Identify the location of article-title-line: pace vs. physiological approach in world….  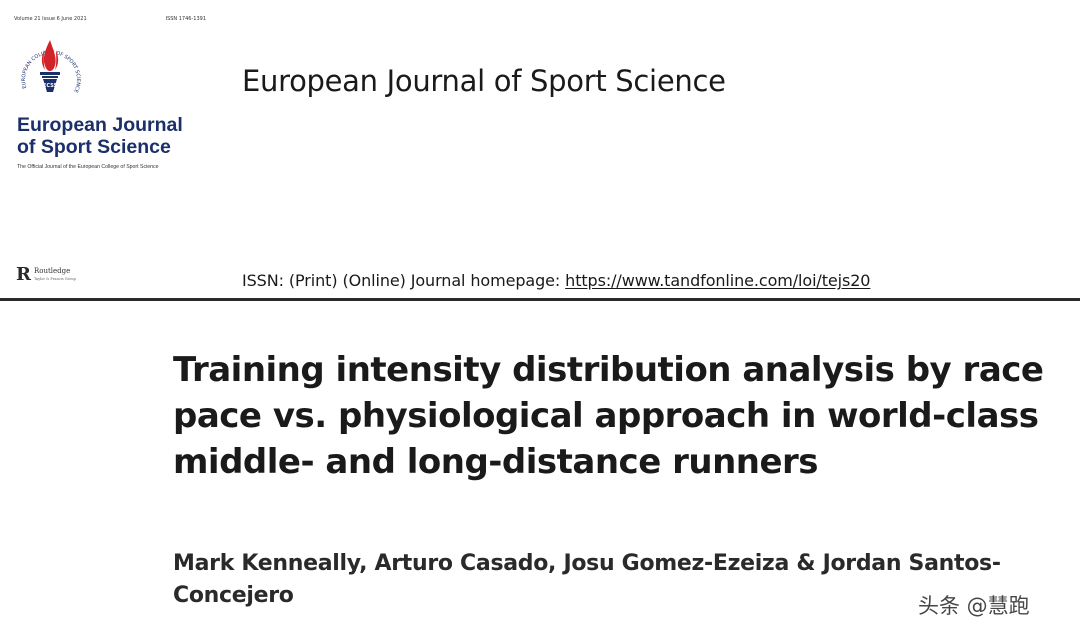
(606, 416).